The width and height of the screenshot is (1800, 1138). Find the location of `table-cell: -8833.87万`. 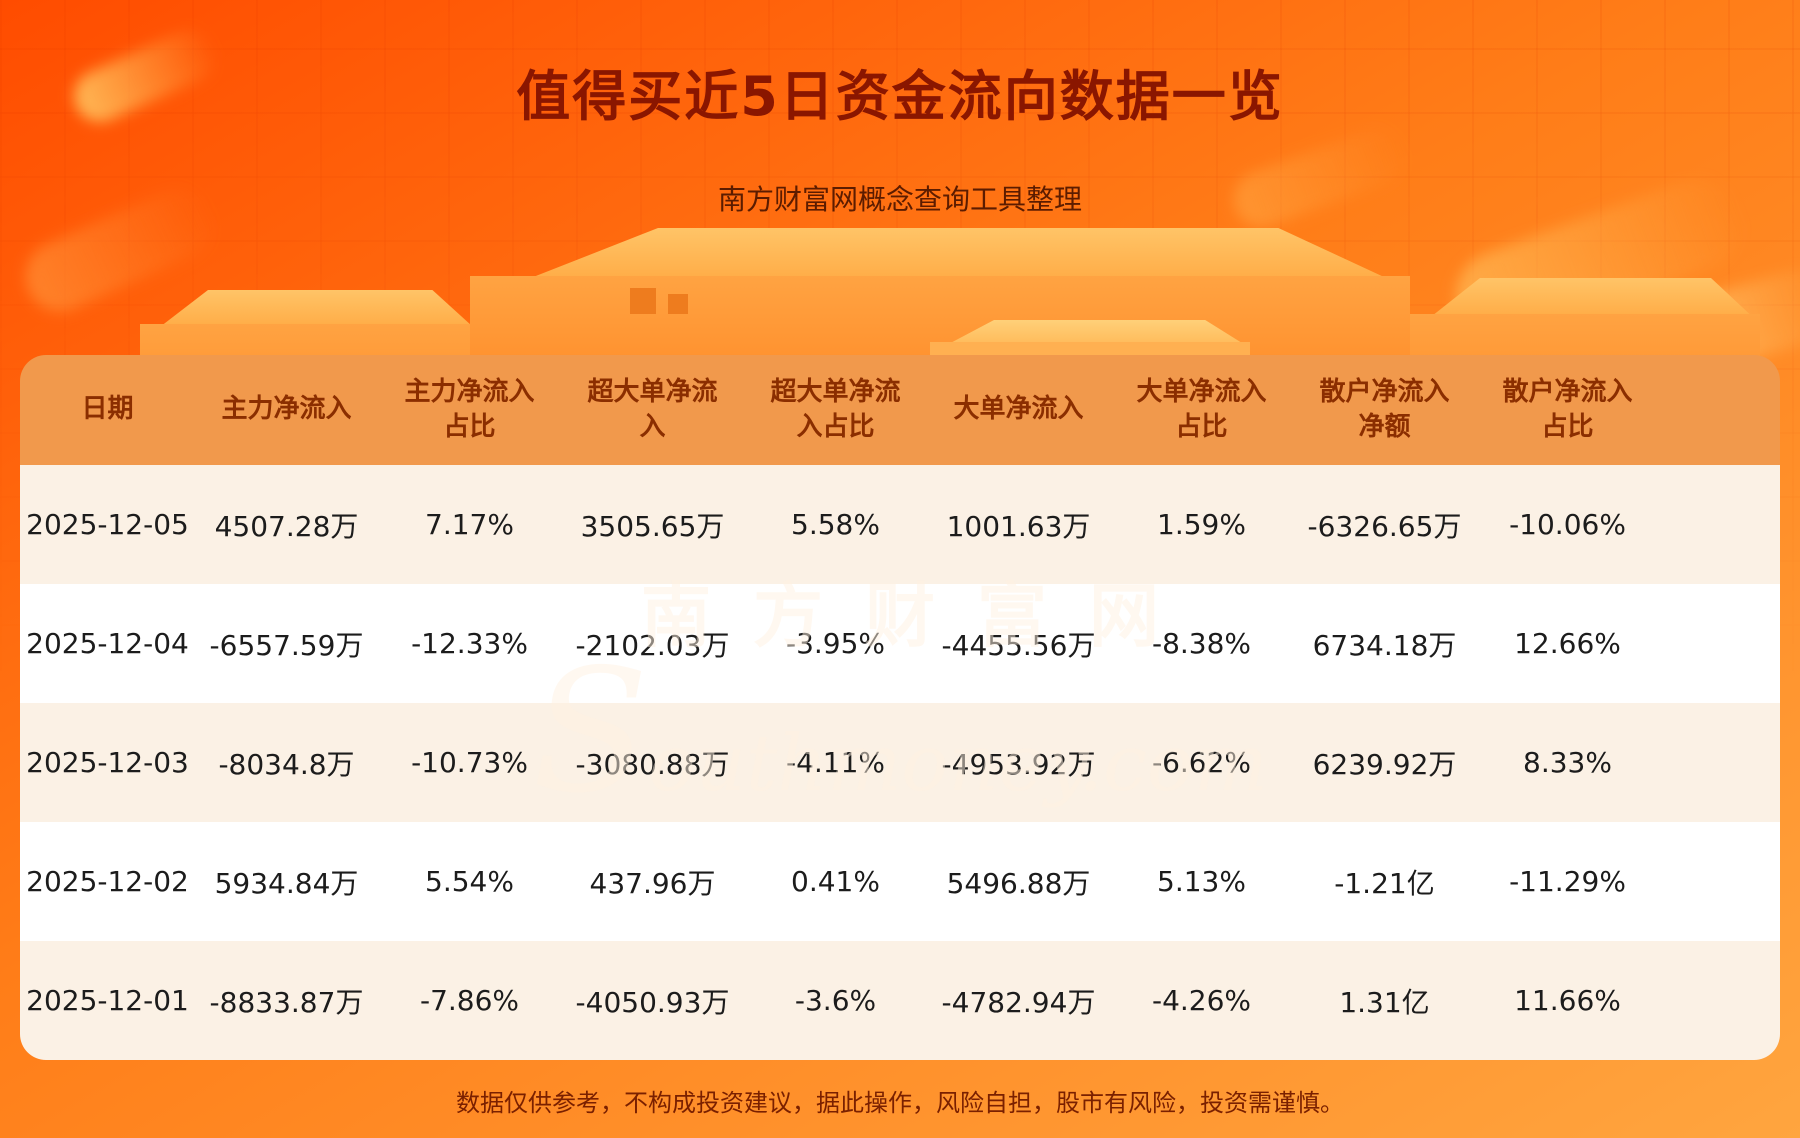

table-cell: -8833.87万 is located at coordinates (286, 1002).